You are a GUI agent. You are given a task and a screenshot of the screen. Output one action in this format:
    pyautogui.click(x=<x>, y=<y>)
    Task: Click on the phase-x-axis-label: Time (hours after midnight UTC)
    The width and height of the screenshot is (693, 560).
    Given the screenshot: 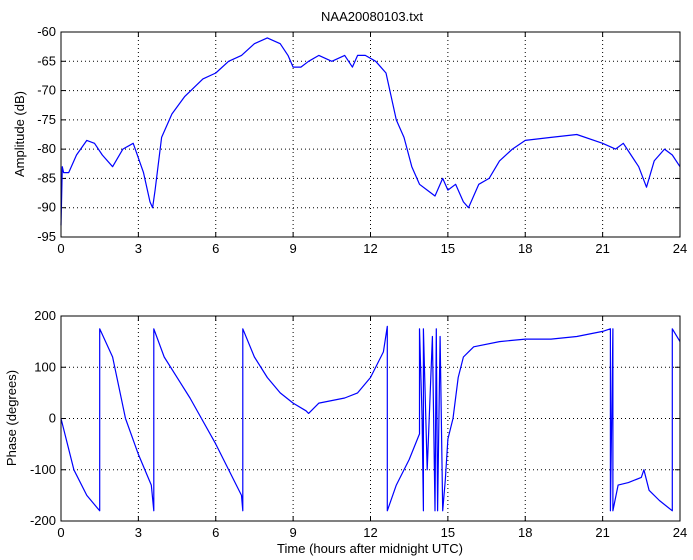 What is the action you would take?
    pyautogui.click(x=370, y=548)
    